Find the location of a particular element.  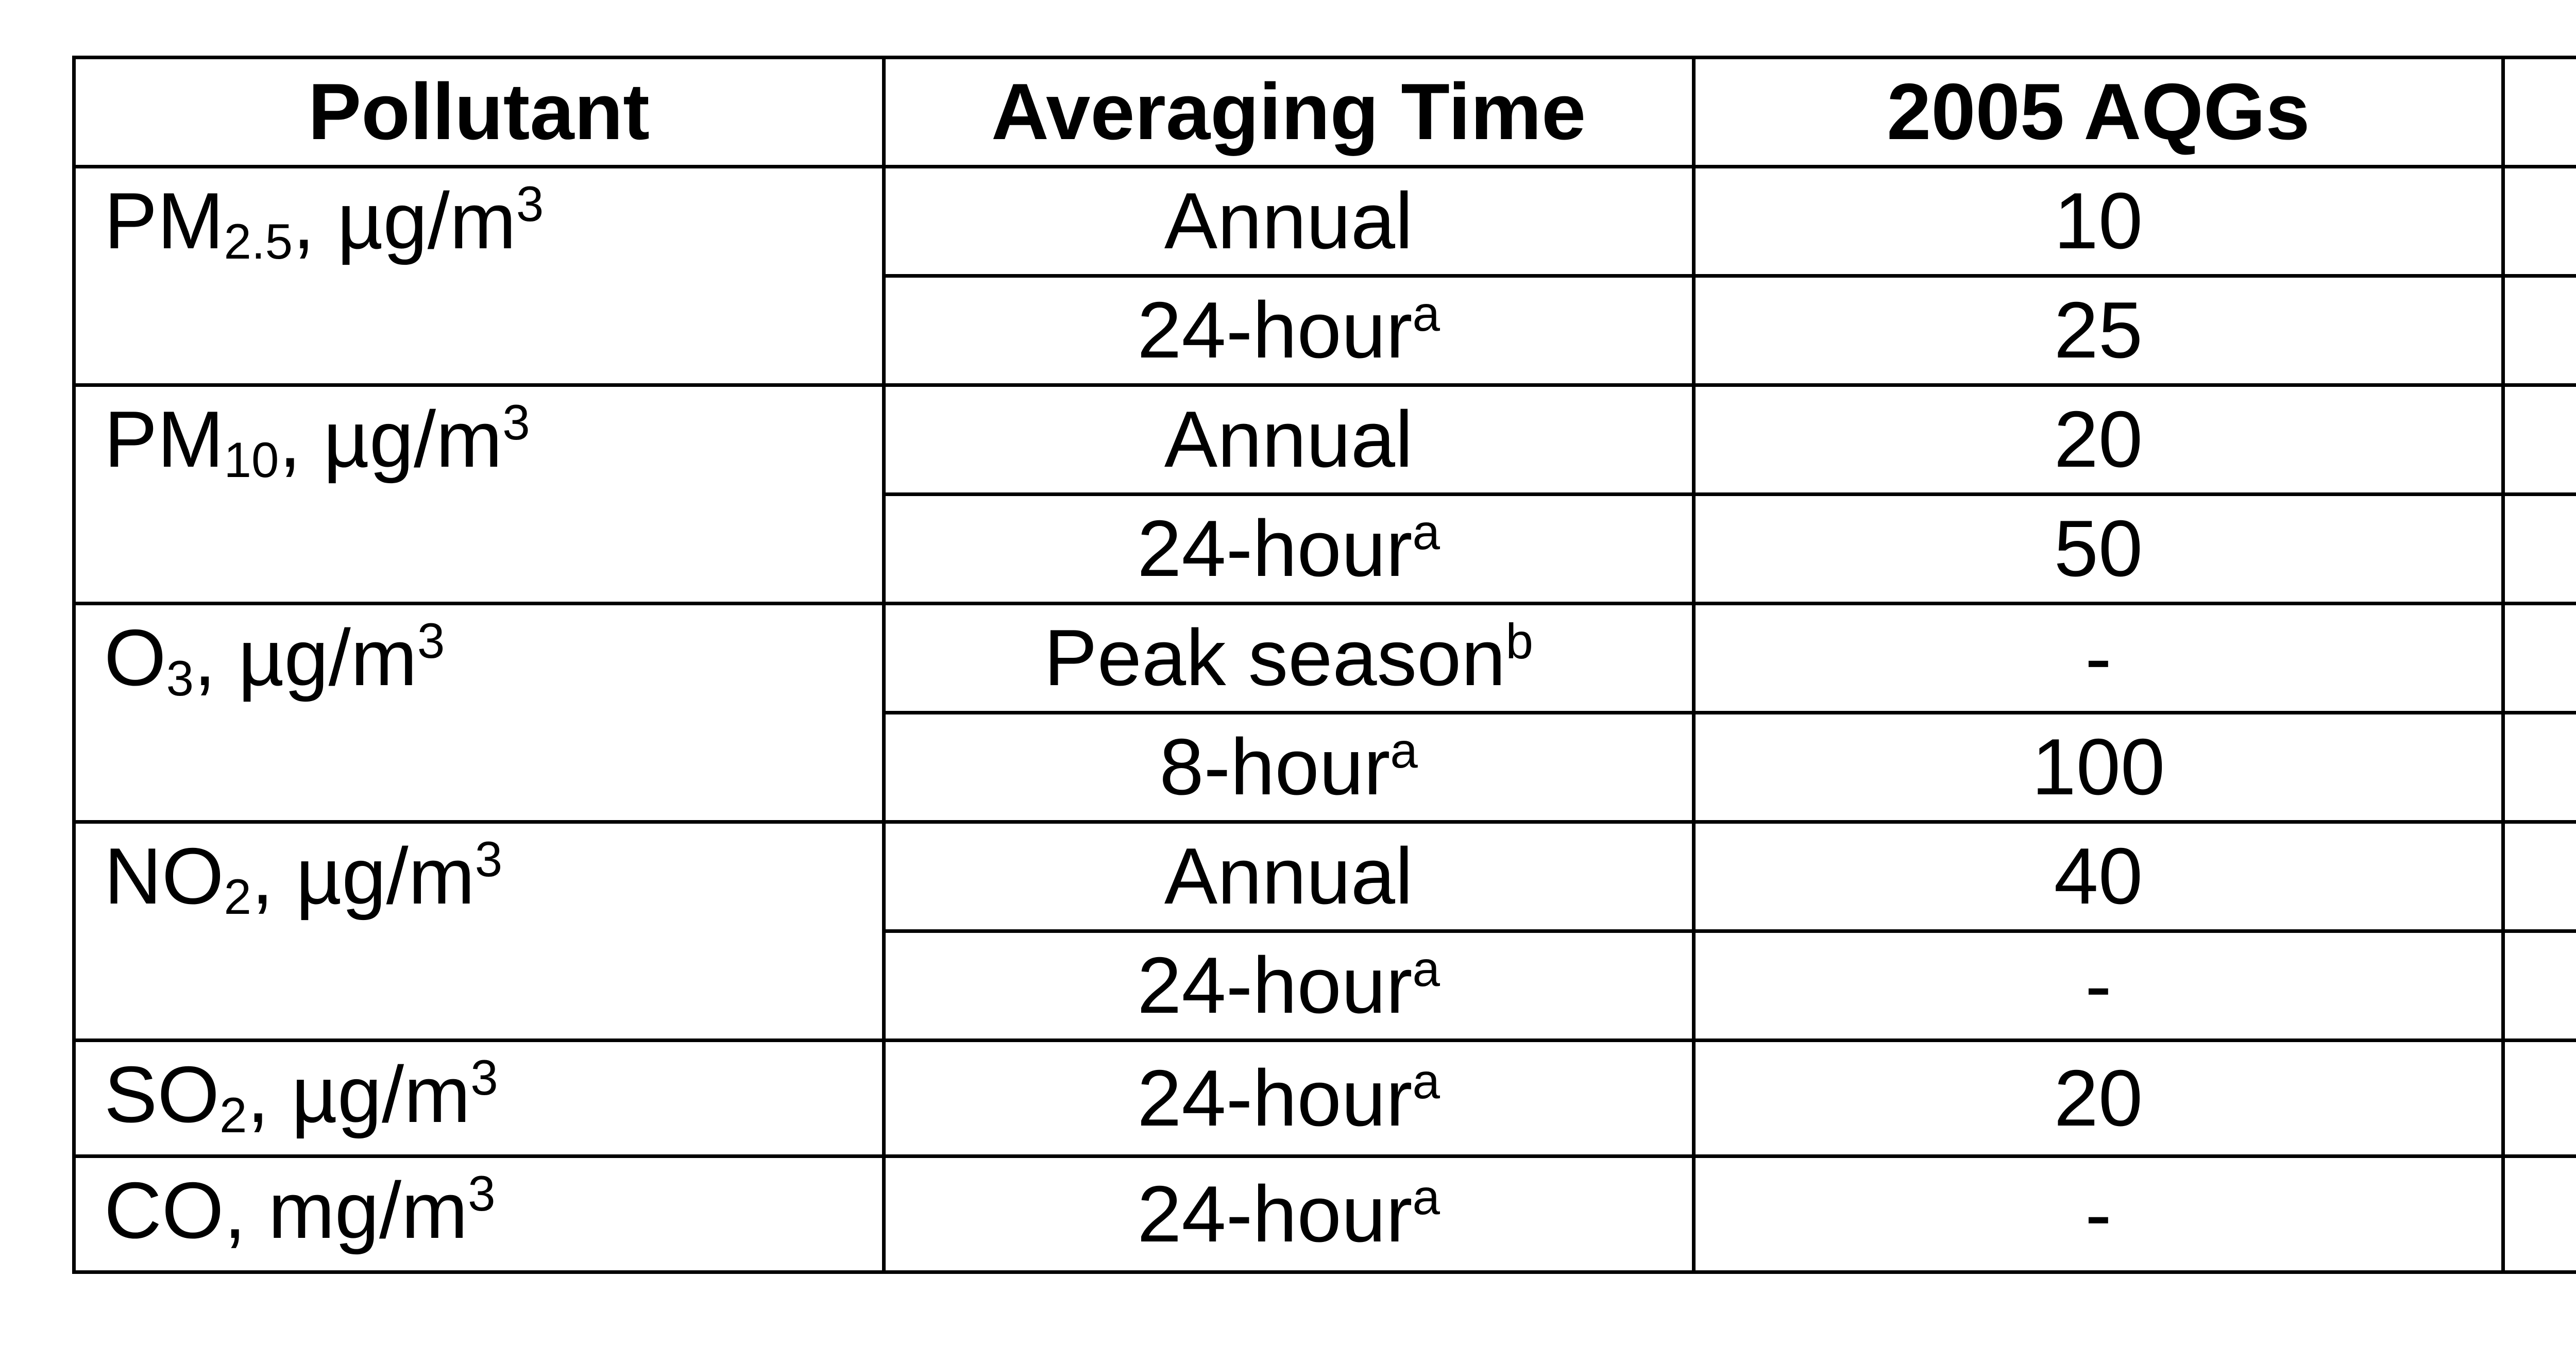

aqg-2021-cell: 45 is located at coordinates (2538, 548).